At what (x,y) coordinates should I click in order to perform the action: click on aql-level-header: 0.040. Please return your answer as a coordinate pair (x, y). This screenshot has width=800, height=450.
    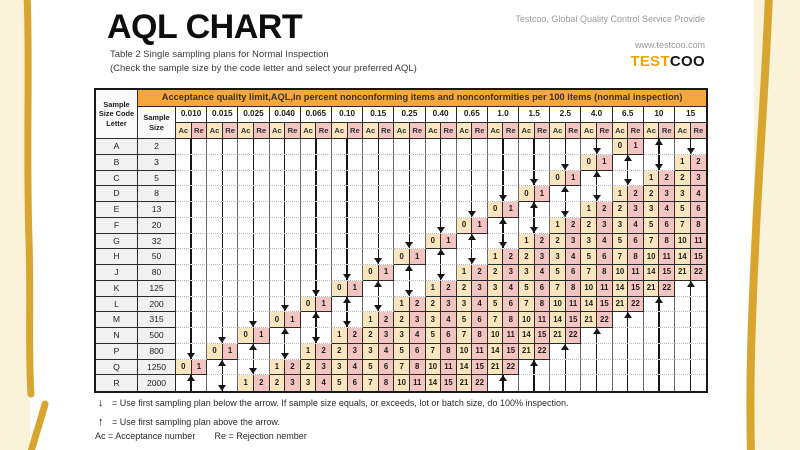
    Looking at the image, I should click on (285, 115).